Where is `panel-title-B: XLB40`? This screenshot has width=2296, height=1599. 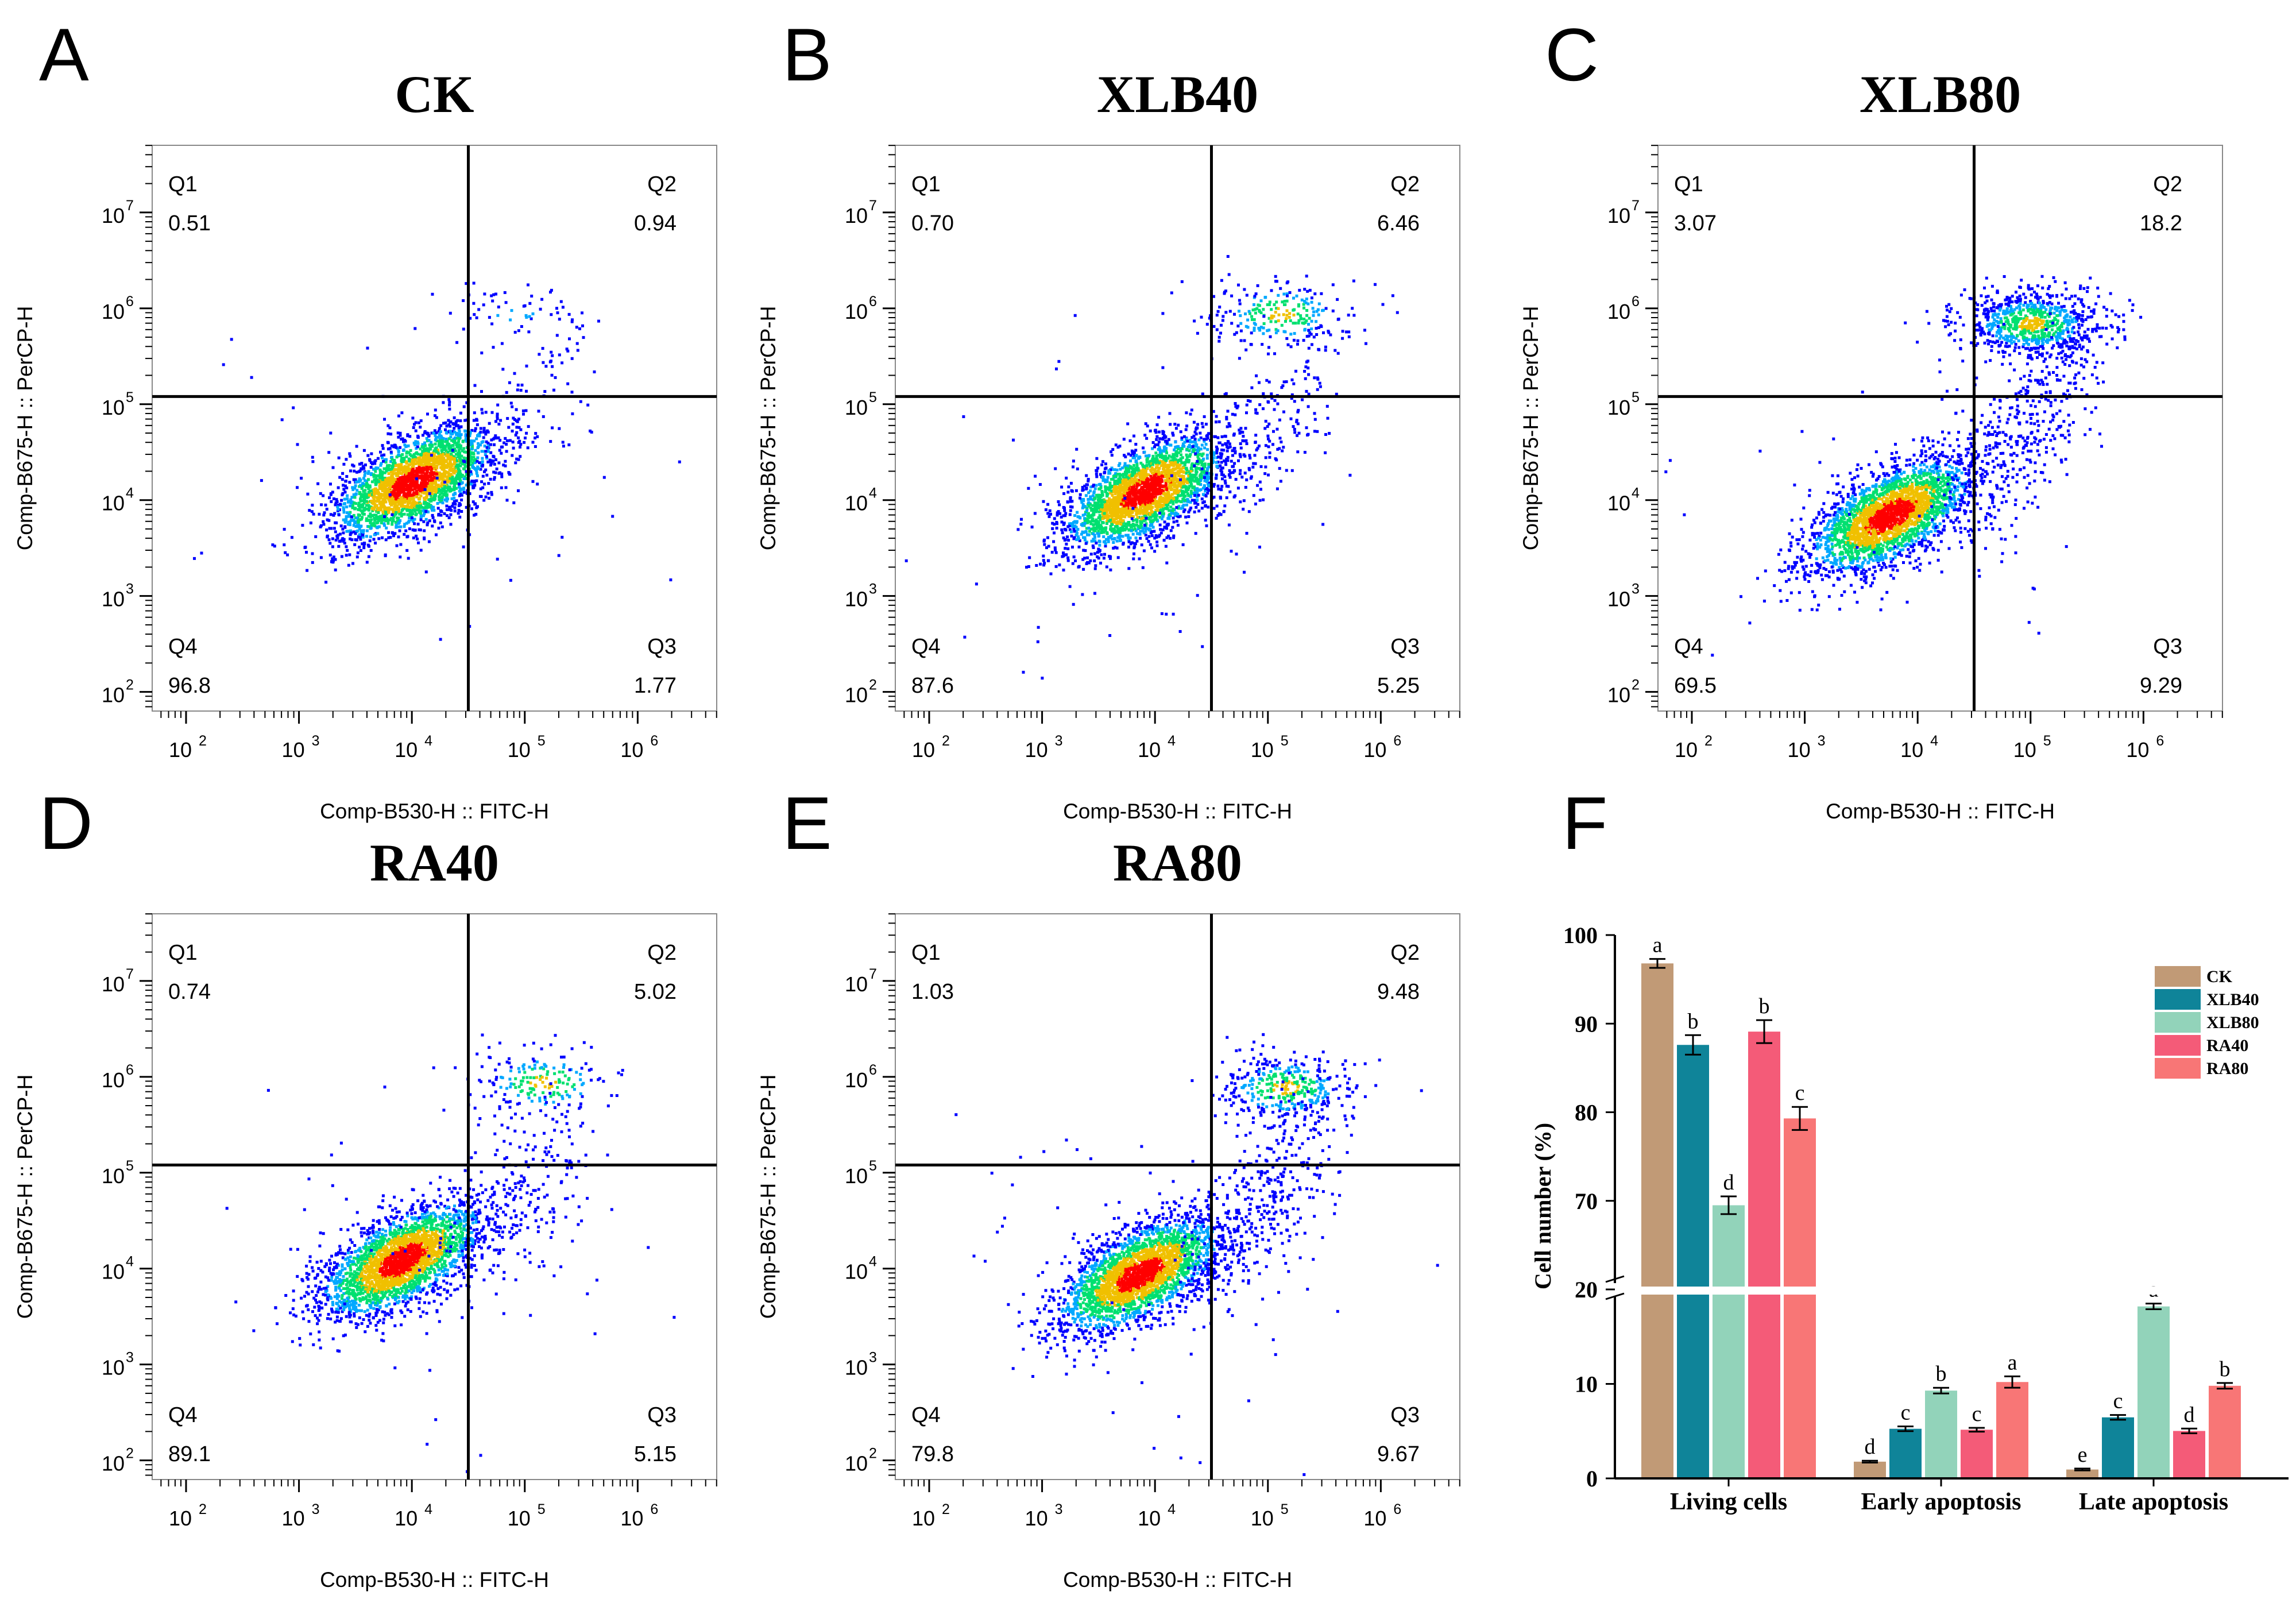 panel-title-B: XLB40 is located at coordinates (1177, 94).